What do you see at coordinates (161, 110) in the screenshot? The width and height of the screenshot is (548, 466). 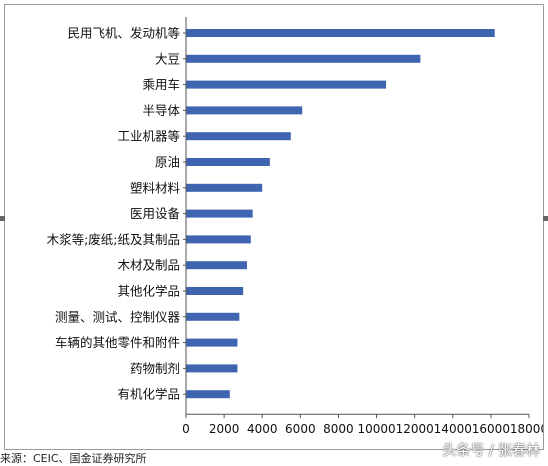 I see `category-label: 半导体` at bounding box center [161, 110].